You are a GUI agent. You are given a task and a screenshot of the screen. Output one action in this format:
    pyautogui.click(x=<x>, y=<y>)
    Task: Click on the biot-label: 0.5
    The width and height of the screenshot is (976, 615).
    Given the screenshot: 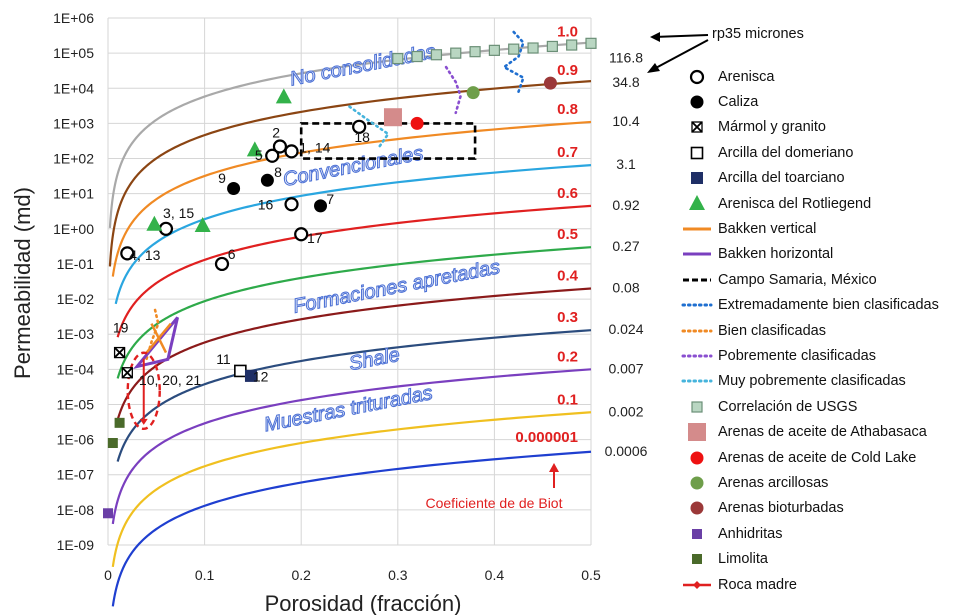 What is the action you would take?
    pyautogui.click(x=567, y=234)
    